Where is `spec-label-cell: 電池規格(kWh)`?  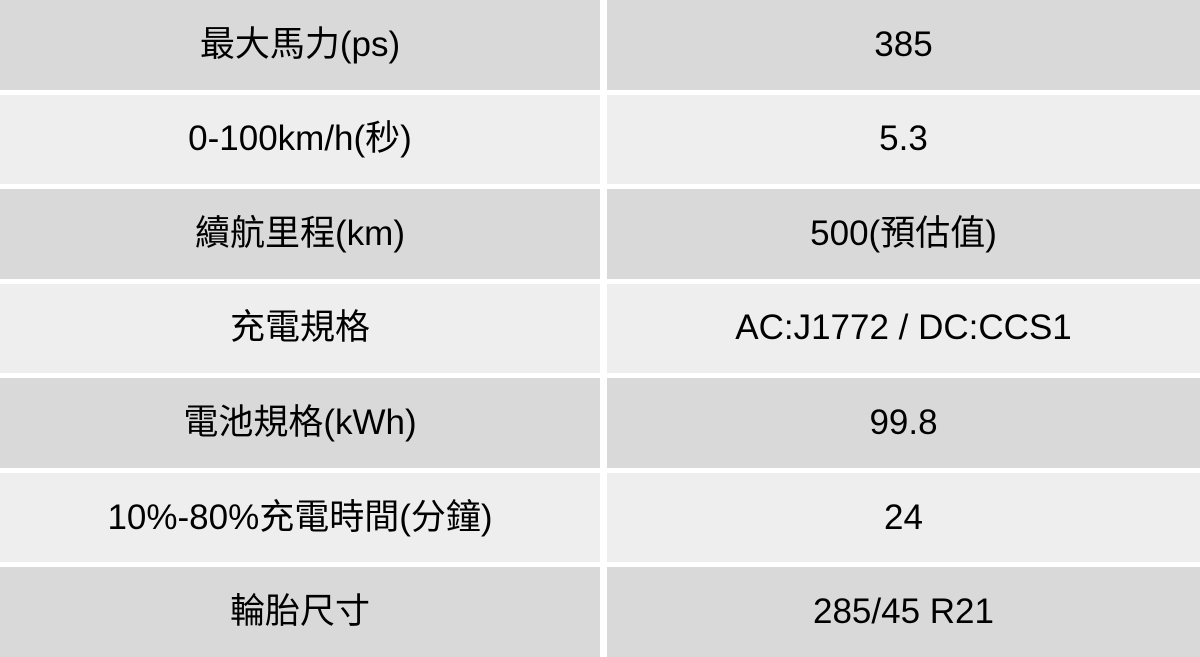 spec-label-cell: 電池規格(kWh) is located at coordinates (300, 423).